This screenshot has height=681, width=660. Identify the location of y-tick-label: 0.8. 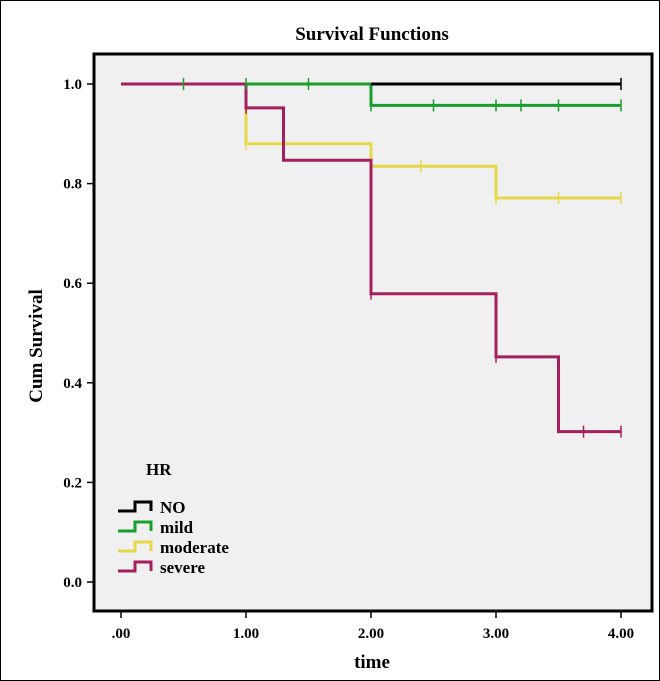
(72, 185).